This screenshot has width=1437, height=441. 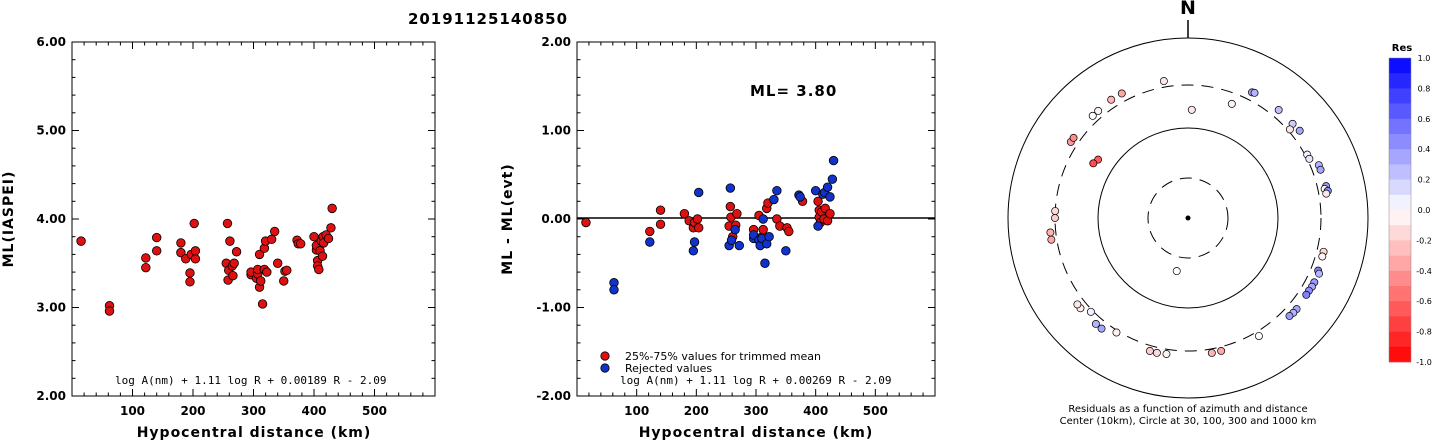 I want to click on colorbar-tick-label: -0.4, so click(x=1424, y=271).